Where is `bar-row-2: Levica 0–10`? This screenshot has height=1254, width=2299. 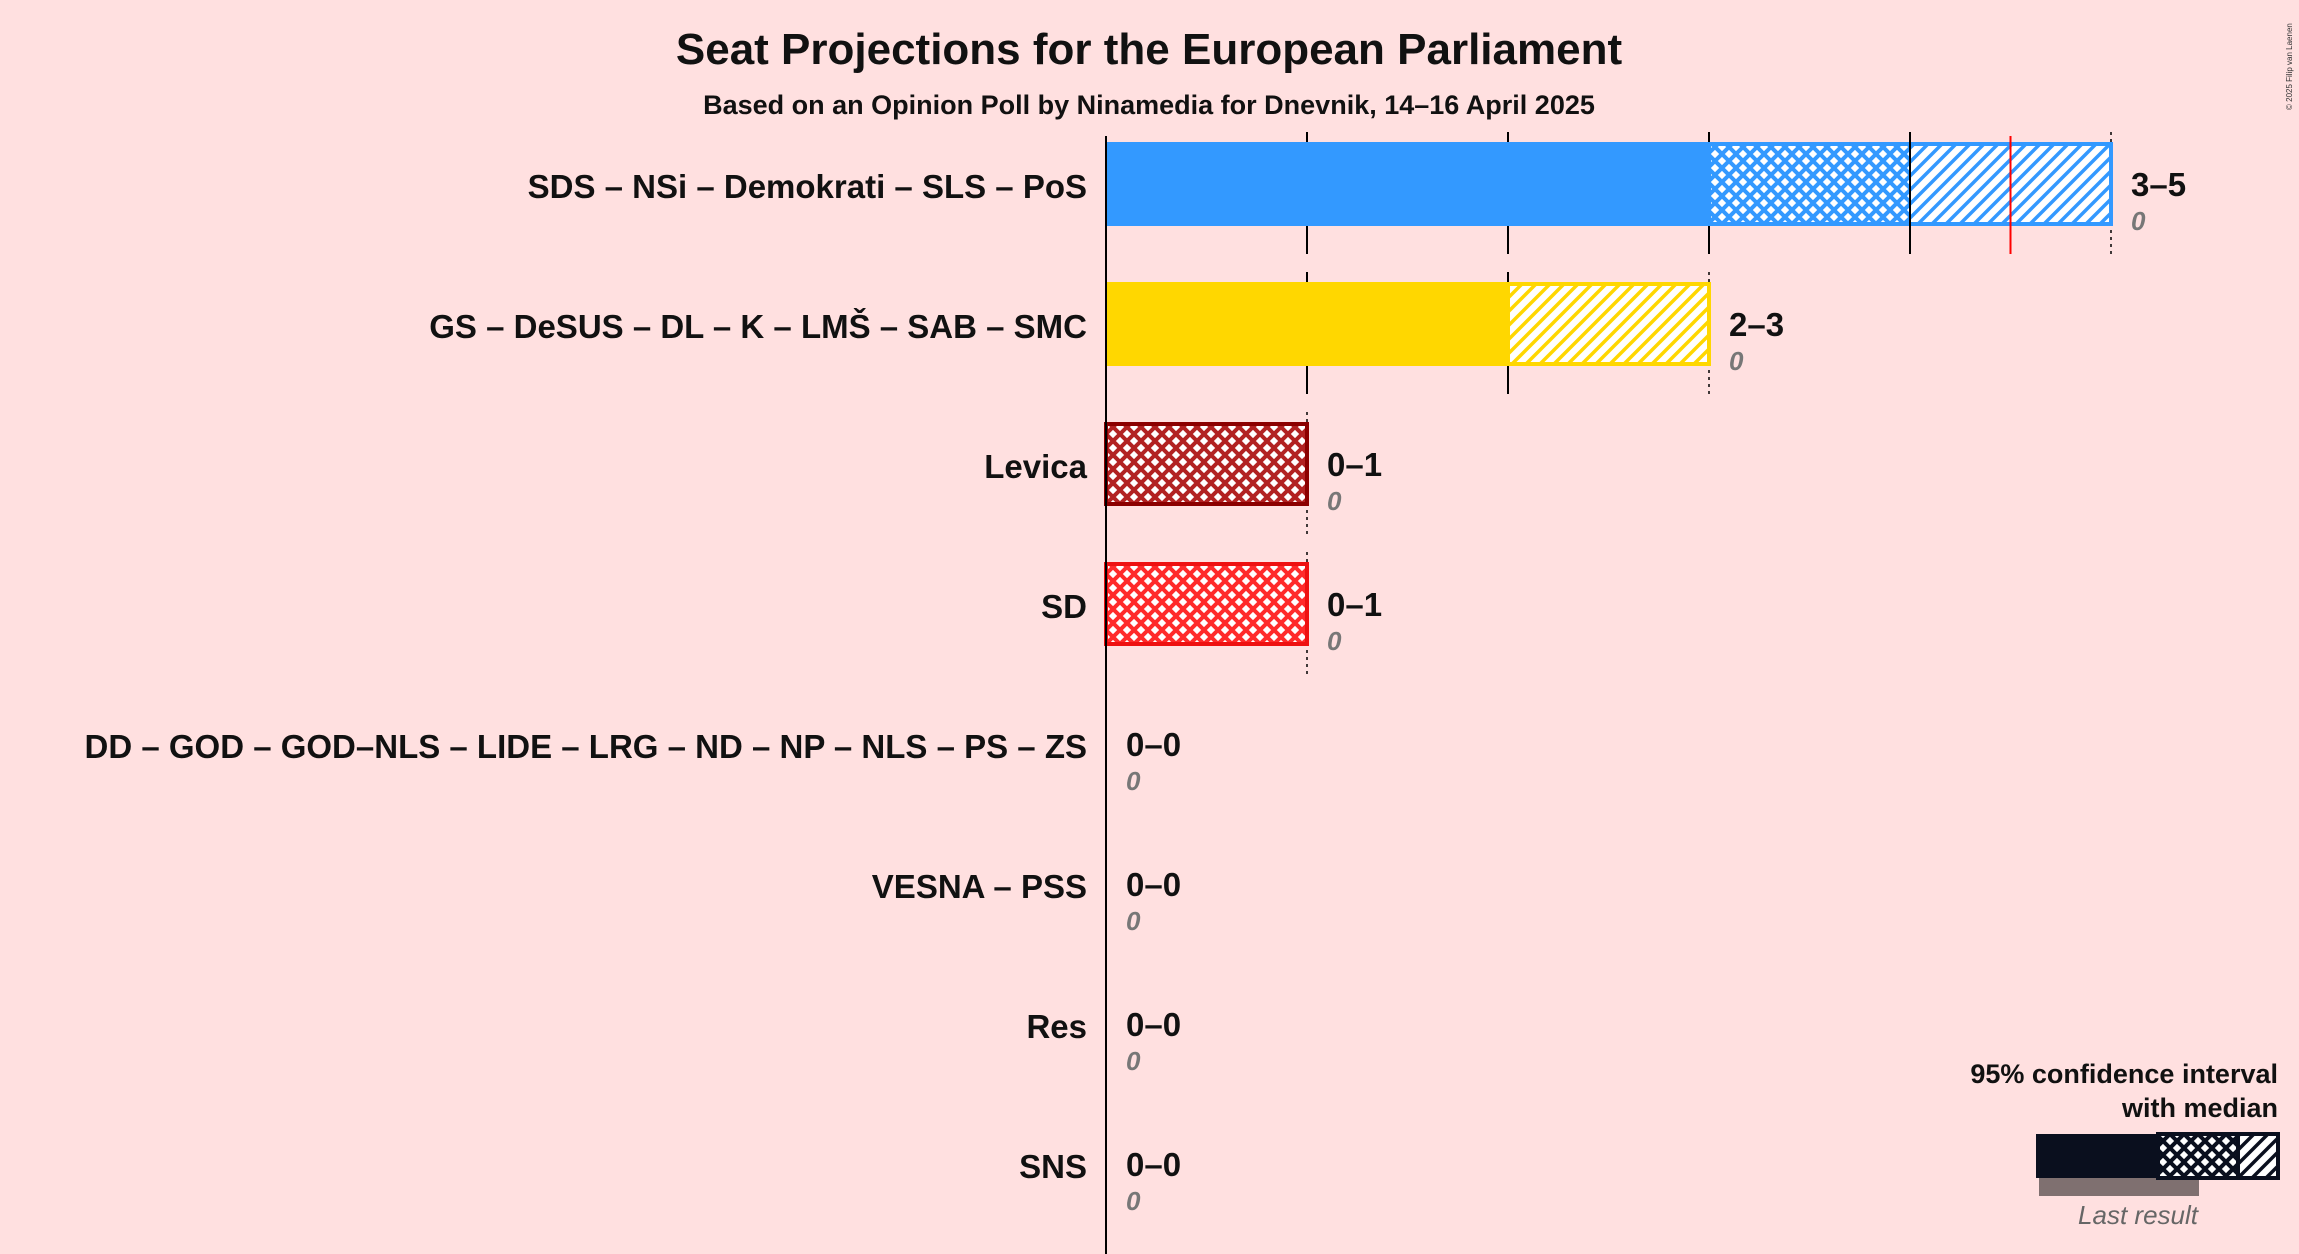 bar-row-2: Levica 0–10 is located at coordinates (1183, 485).